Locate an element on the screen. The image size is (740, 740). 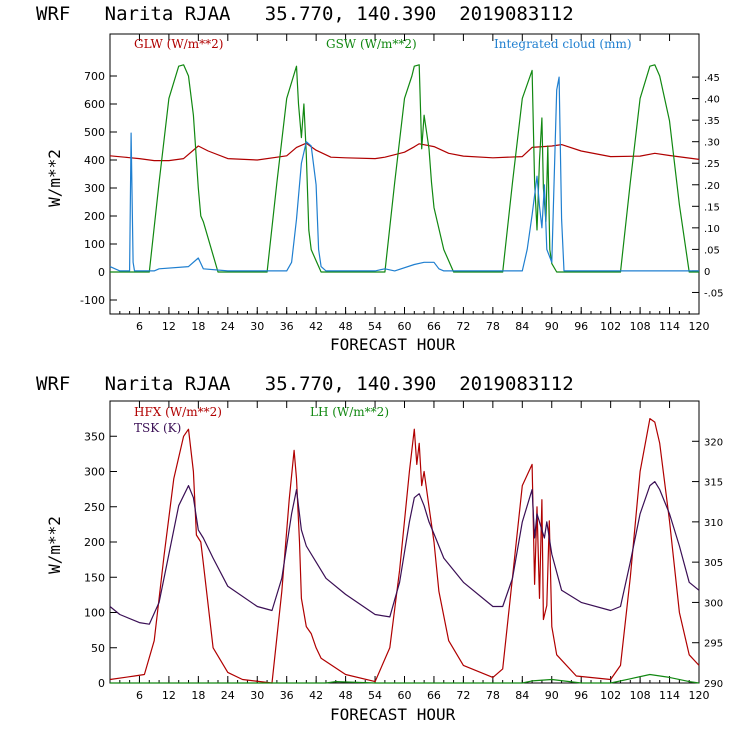
y2-tick-label: .10 is located at coordinates (712, 229).